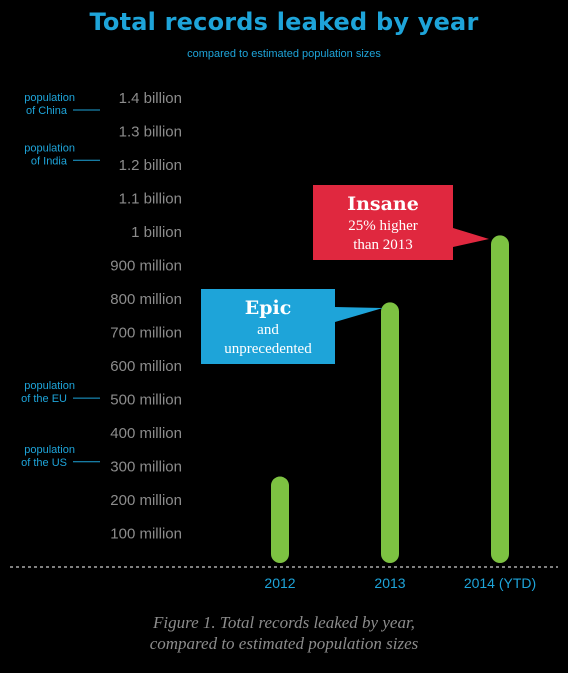 The width and height of the screenshot is (568, 673). I want to click on population-label-line-2: of China, so click(47, 111).